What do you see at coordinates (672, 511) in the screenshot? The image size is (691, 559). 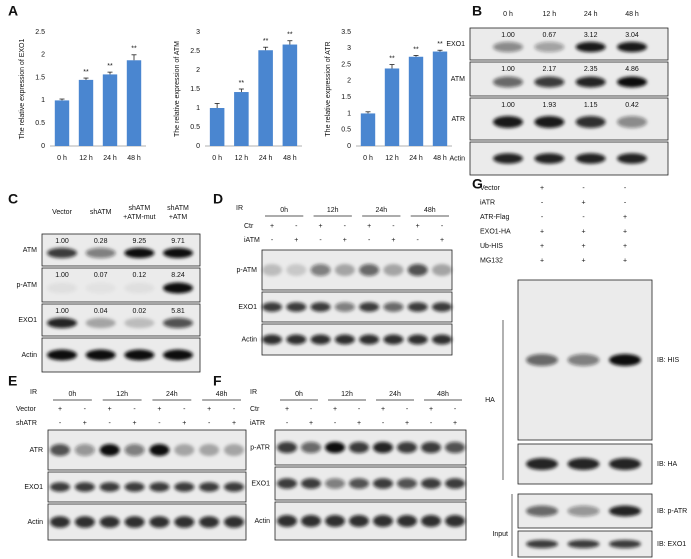 I see `row-label: IB: p-ATR` at bounding box center [672, 511].